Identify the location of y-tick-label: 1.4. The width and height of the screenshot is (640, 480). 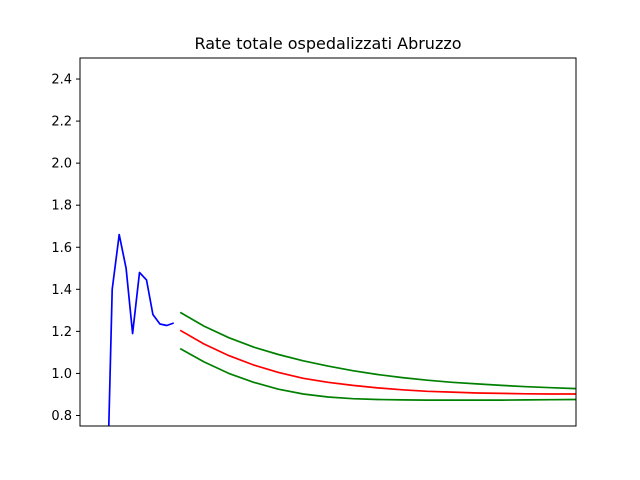
(61, 290).